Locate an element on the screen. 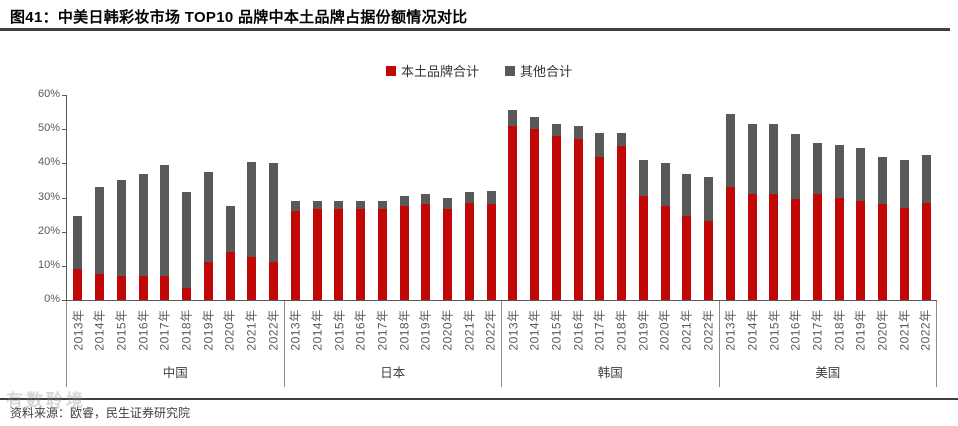 The image size is (958, 426). bar-group is located at coordinates (829, 197).